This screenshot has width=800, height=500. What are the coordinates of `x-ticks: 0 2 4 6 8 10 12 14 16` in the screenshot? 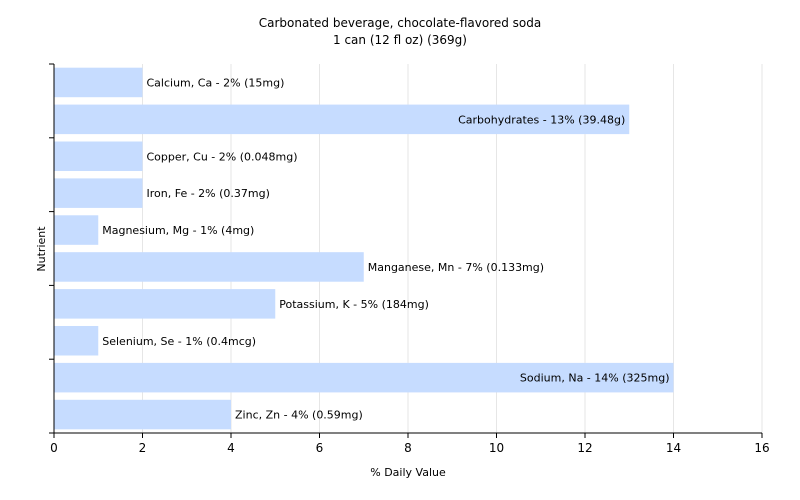 It's located at (410, 444).